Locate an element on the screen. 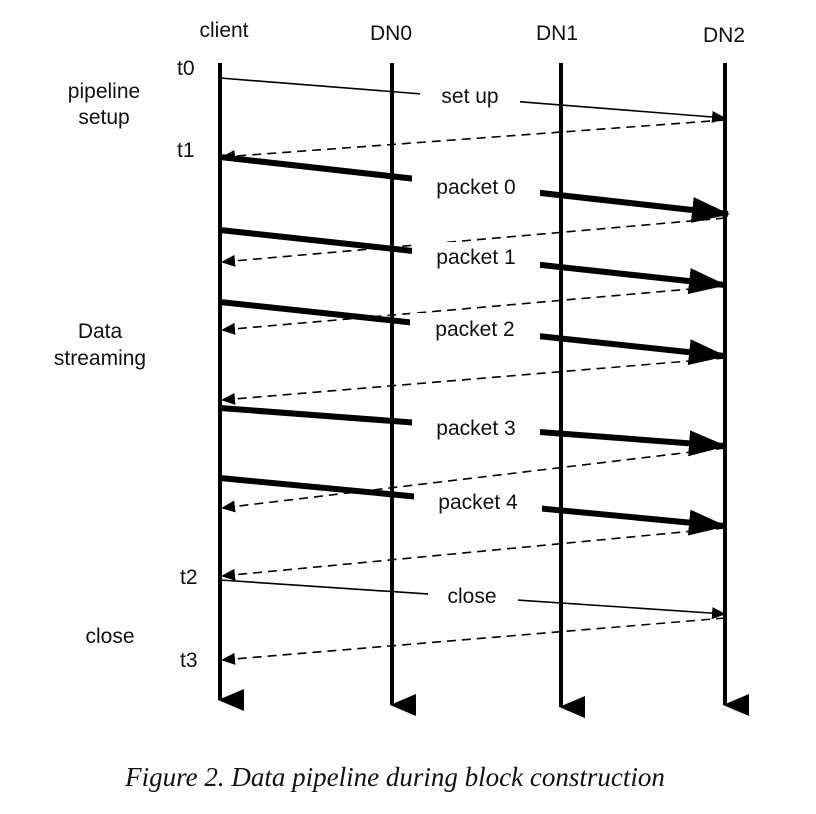 This screenshot has height=814, width=816. time-label-t0: t0 is located at coordinates (186, 68).